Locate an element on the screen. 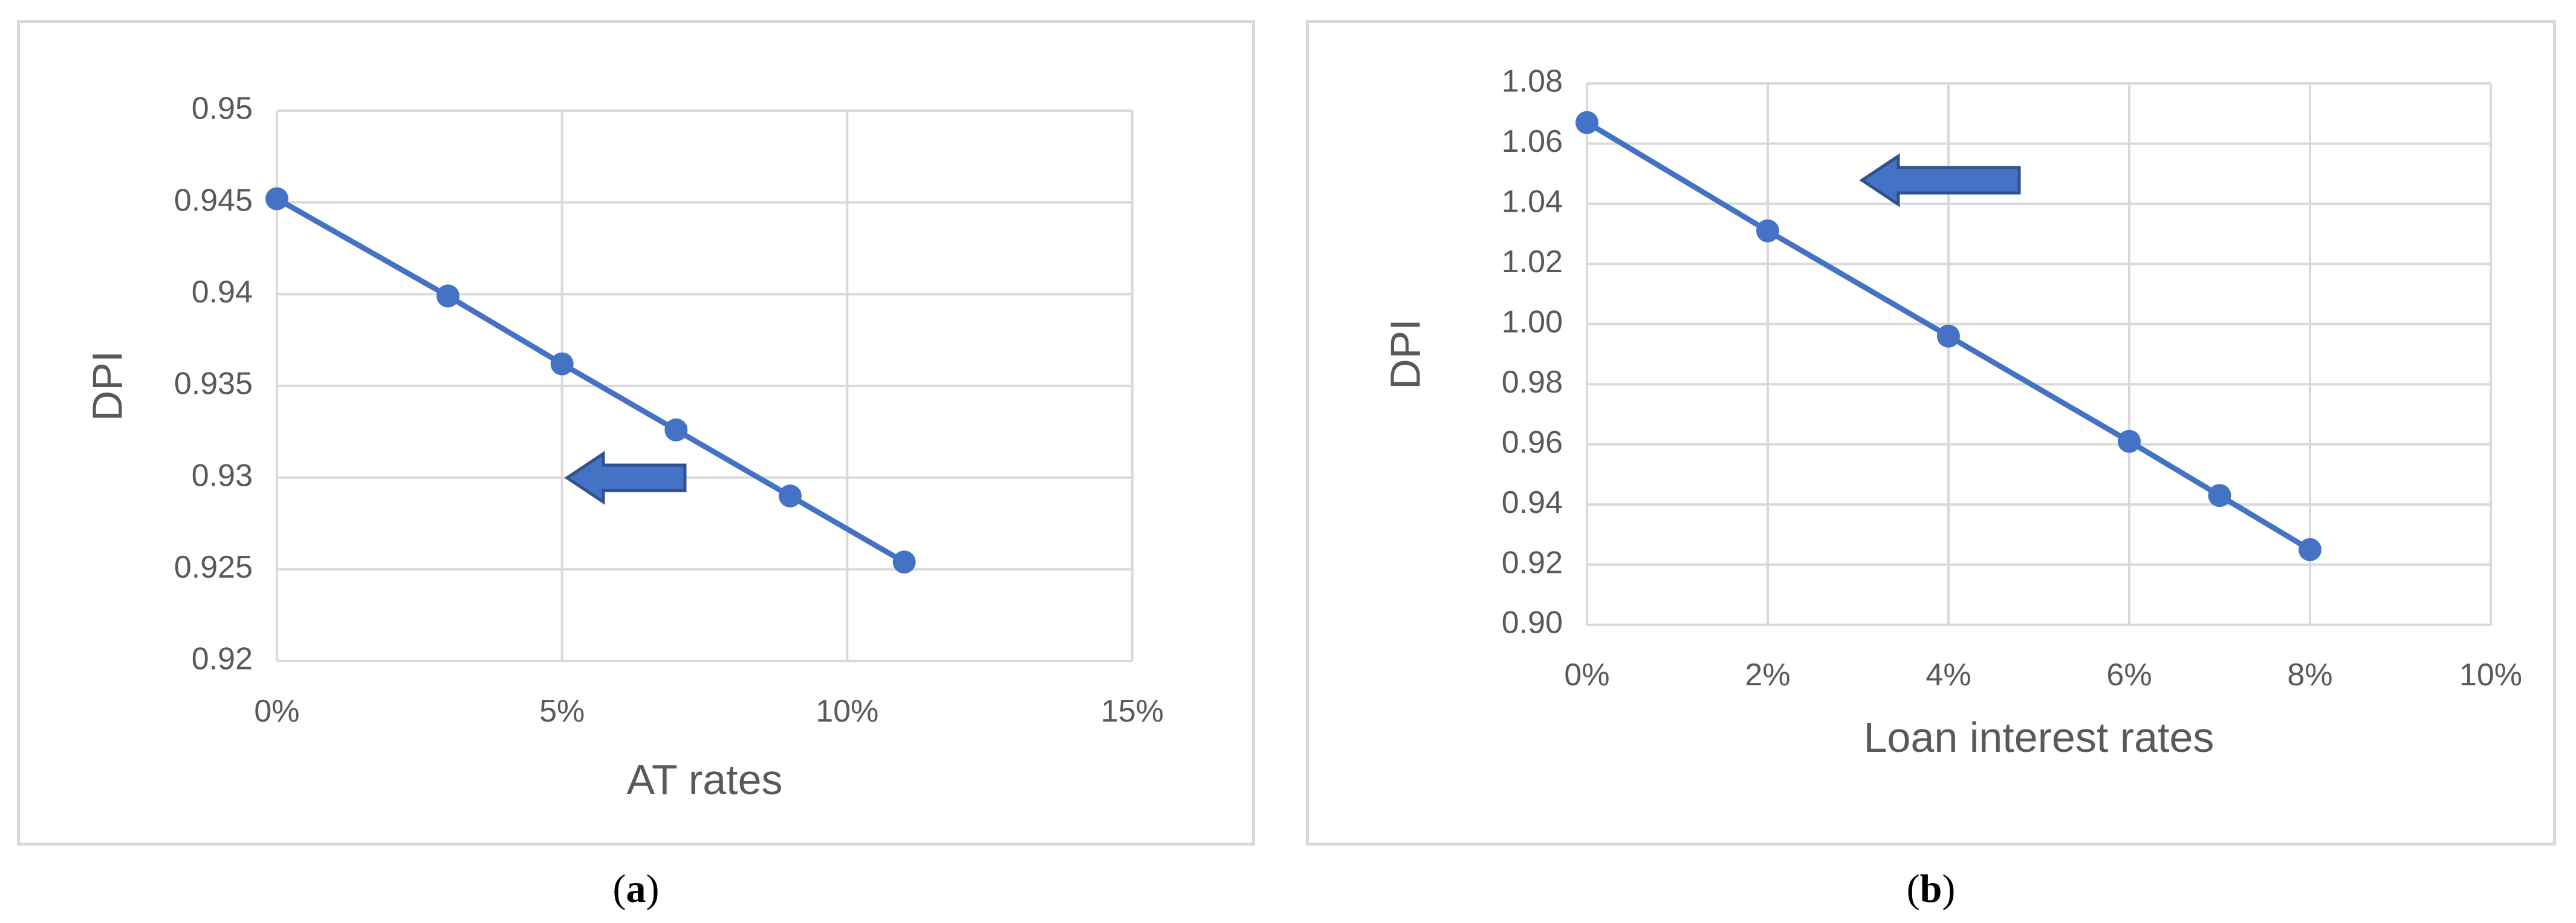 This screenshot has height=923, width=2576. y-tick-label: 0.93 is located at coordinates (222, 475).